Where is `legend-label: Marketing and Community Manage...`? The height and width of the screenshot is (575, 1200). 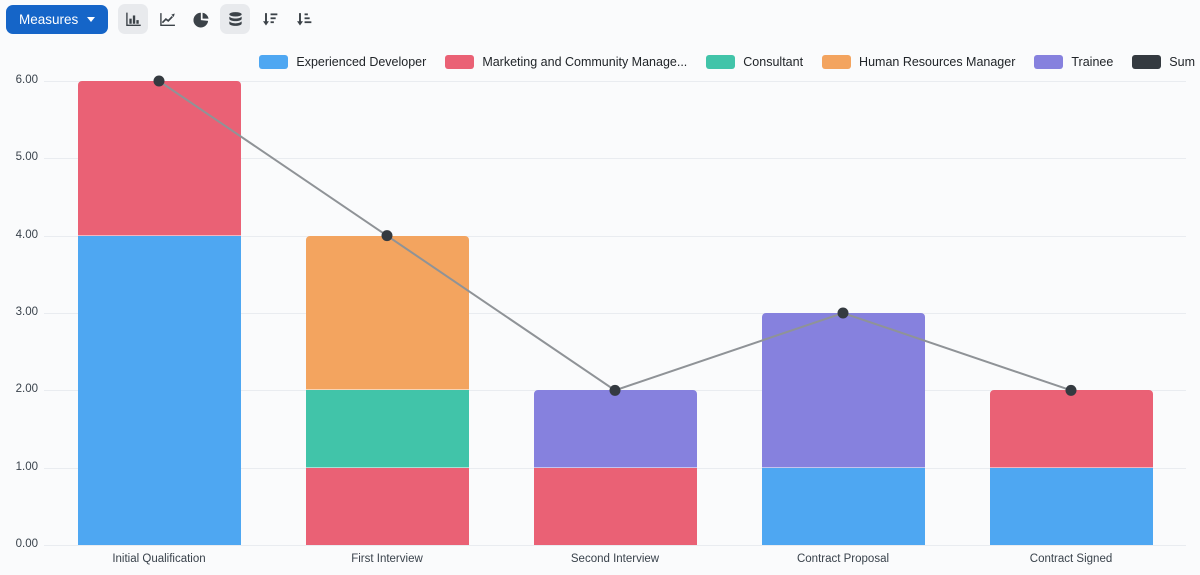
legend-label: Marketing and Community Manage... is located at coordinates (585, 62).